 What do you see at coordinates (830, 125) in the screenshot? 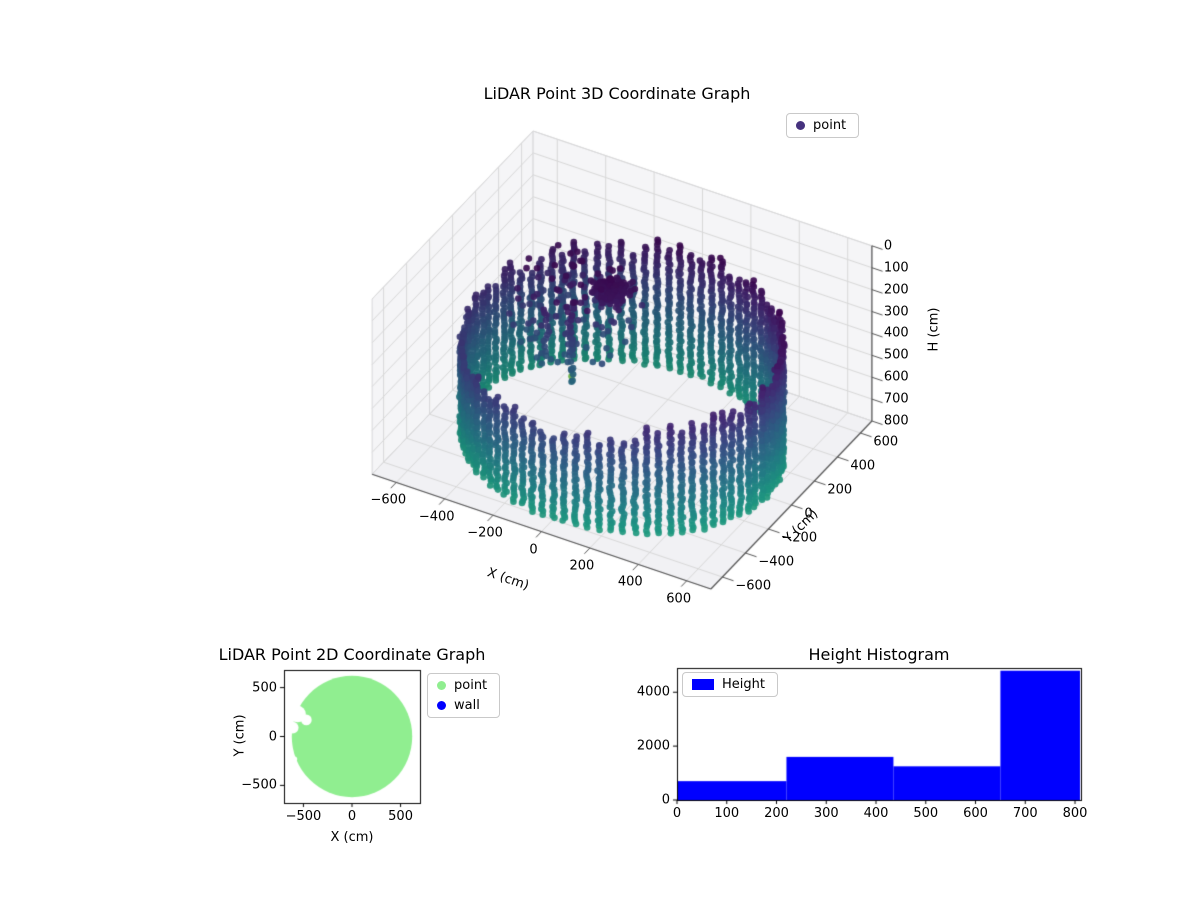
I see `legend-label-point: point` at bounding box center [830, 125].